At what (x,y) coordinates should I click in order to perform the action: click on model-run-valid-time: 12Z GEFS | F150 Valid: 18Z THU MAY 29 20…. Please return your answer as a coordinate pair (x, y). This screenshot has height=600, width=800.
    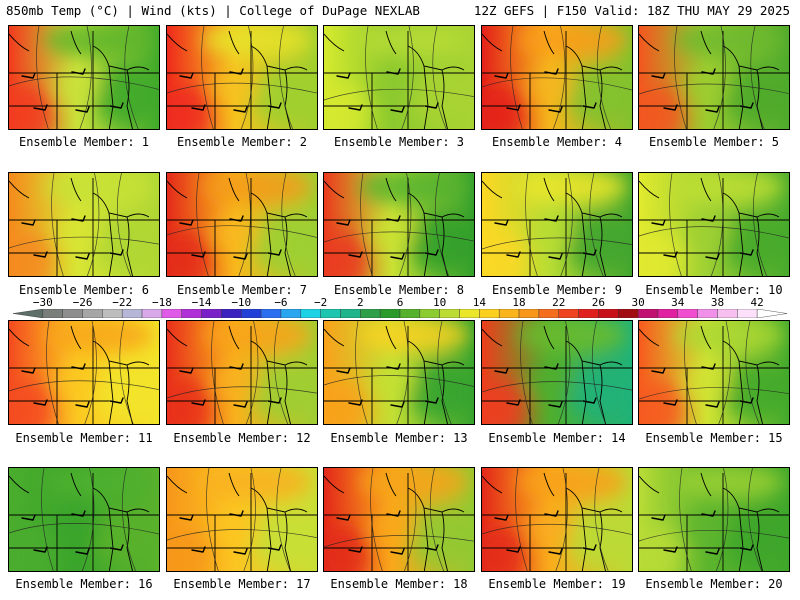
    Looking at the image, I should click on (631, 10).